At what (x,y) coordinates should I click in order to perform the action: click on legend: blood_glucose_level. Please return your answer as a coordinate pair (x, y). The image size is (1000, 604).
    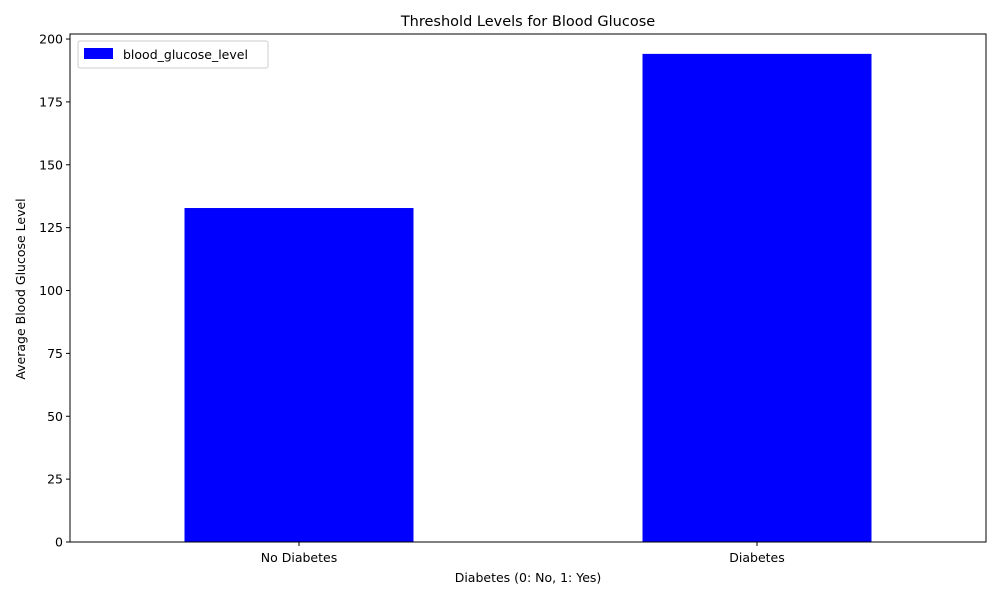
    Looking at the image, I should click on (173, 54).